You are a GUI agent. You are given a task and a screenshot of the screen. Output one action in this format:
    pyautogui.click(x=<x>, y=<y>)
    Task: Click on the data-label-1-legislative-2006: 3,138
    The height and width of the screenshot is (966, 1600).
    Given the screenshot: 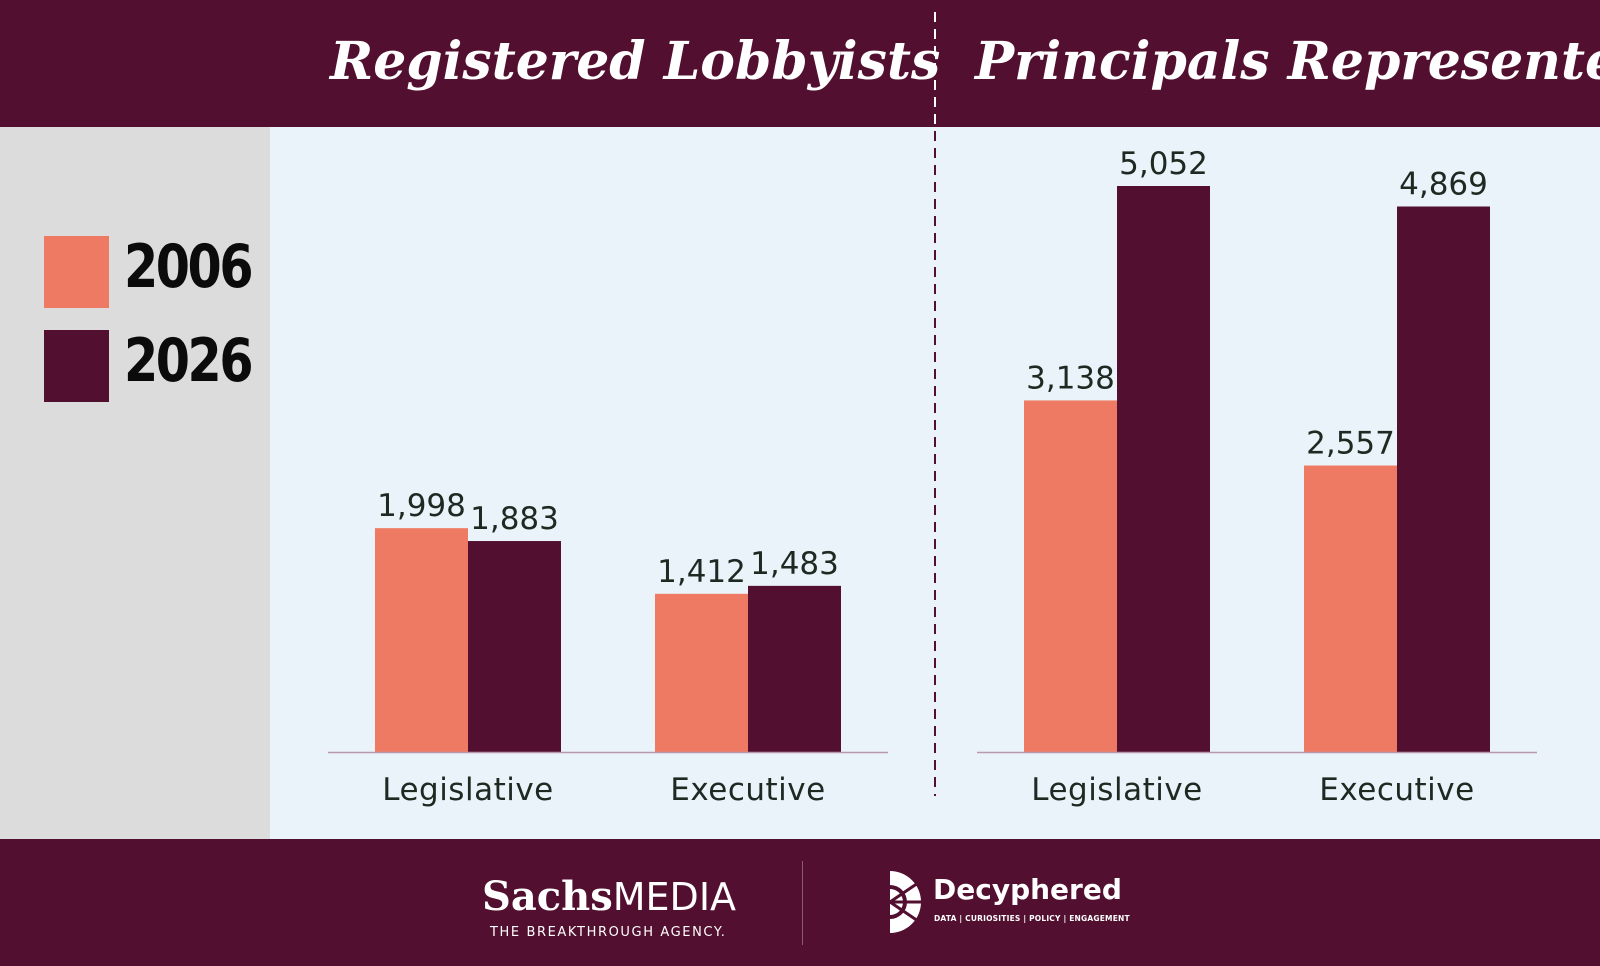 What is the action you would take?
    pyautogui.click(x=1070, y=378)
    